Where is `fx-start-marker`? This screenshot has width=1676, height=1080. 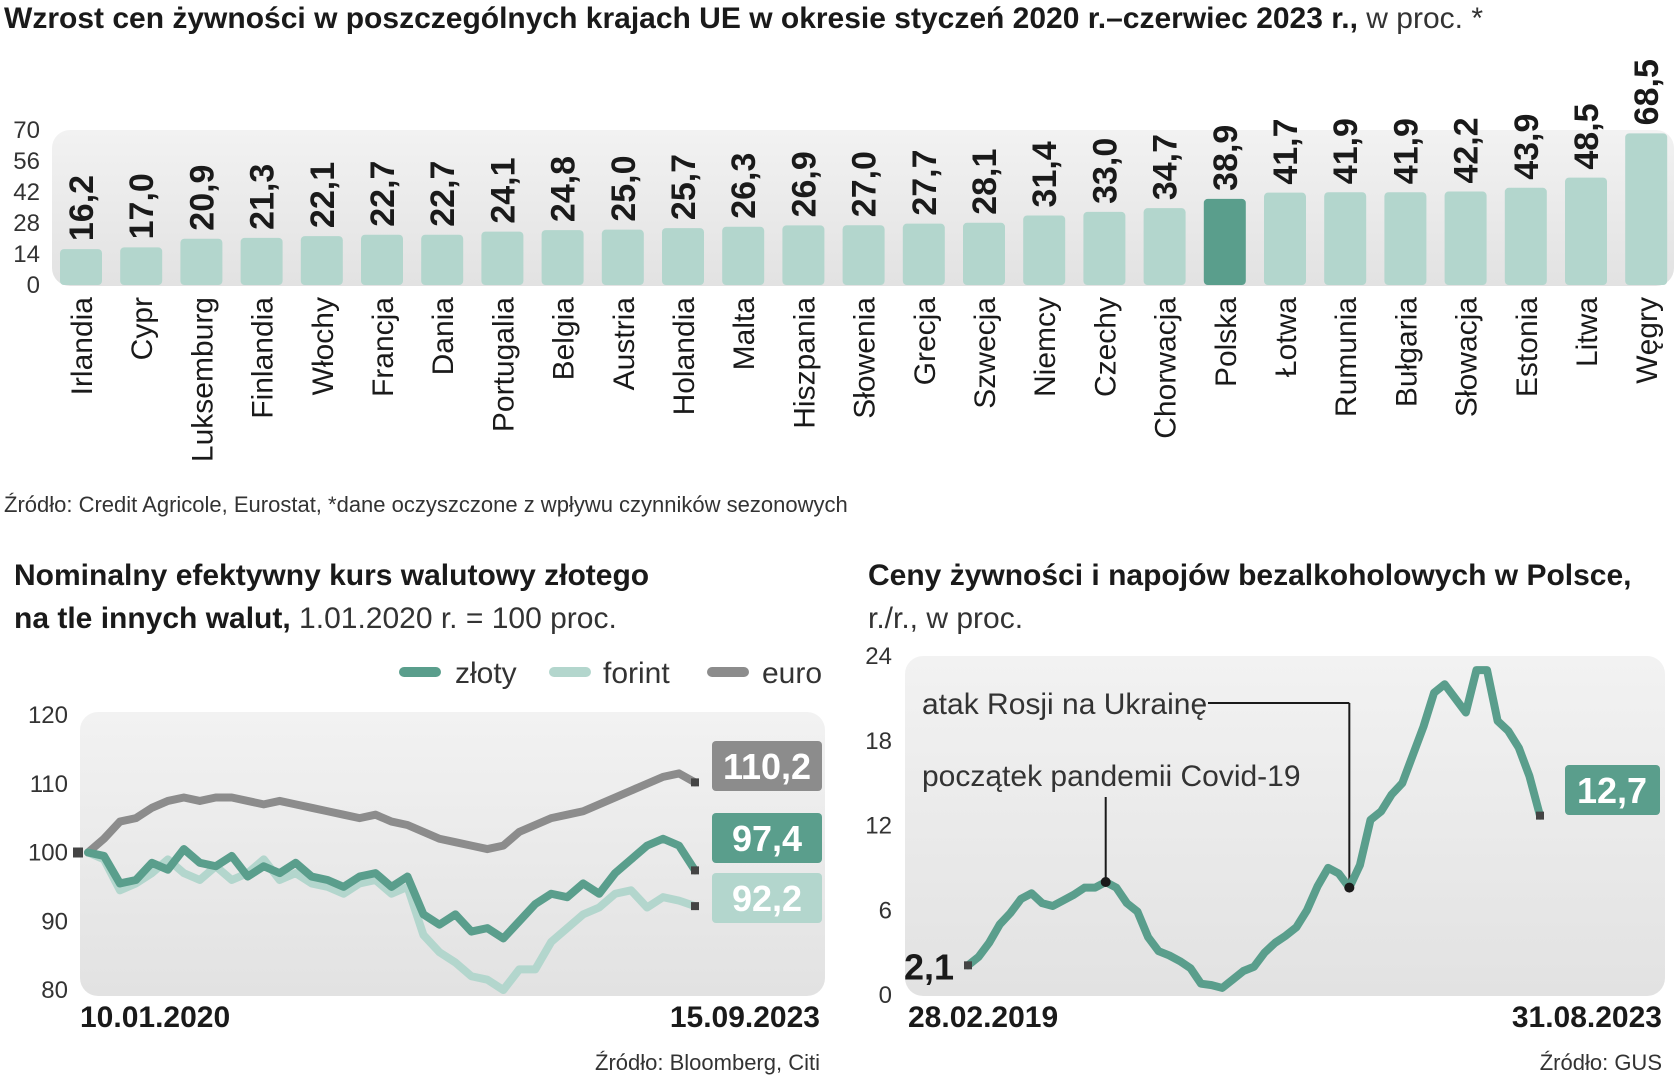 fx-start-marker is located at coordinates (78, 852).